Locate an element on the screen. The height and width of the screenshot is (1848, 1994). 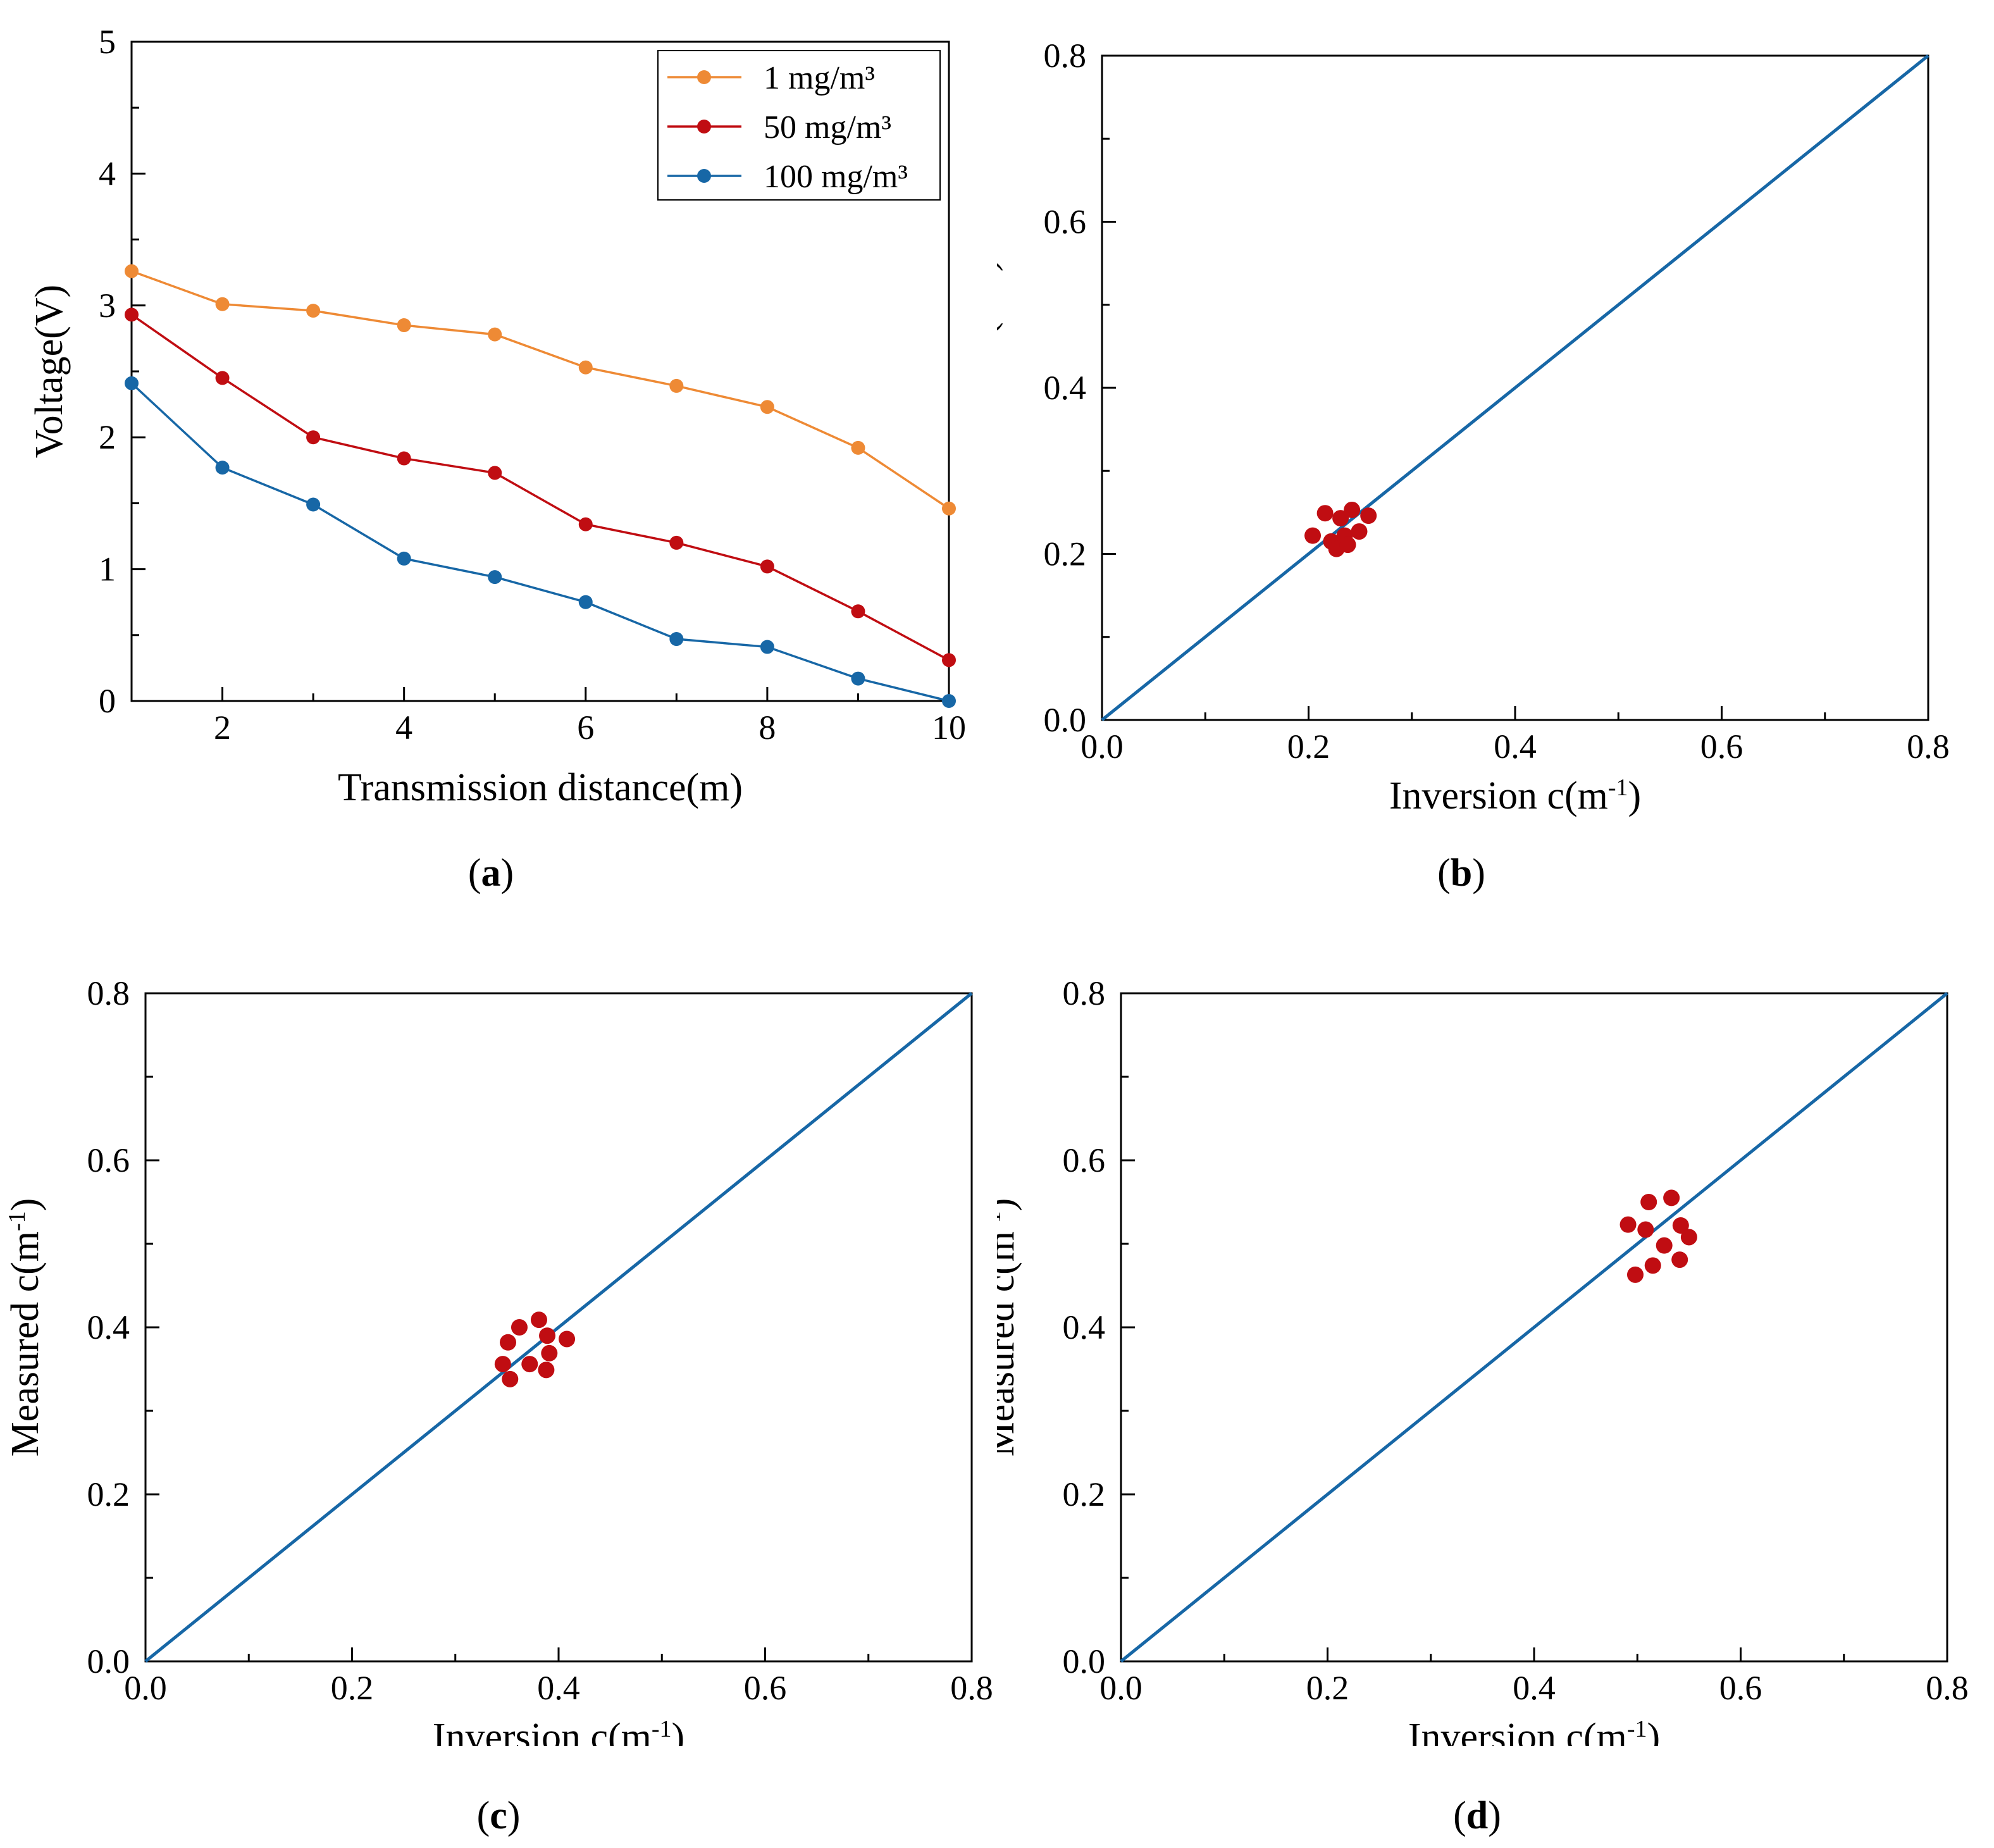
x-tick-label: 8 is located at coordinates (767, 728).